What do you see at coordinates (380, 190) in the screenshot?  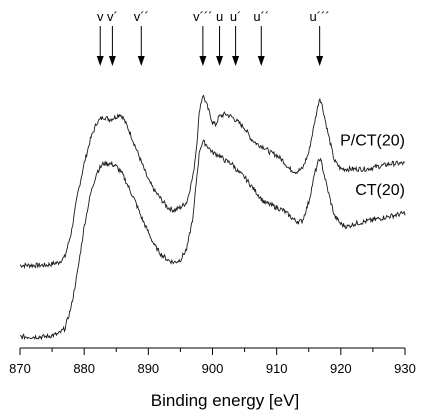 I see `series-label-1: CT(20)` at bounding box center [380, 190].